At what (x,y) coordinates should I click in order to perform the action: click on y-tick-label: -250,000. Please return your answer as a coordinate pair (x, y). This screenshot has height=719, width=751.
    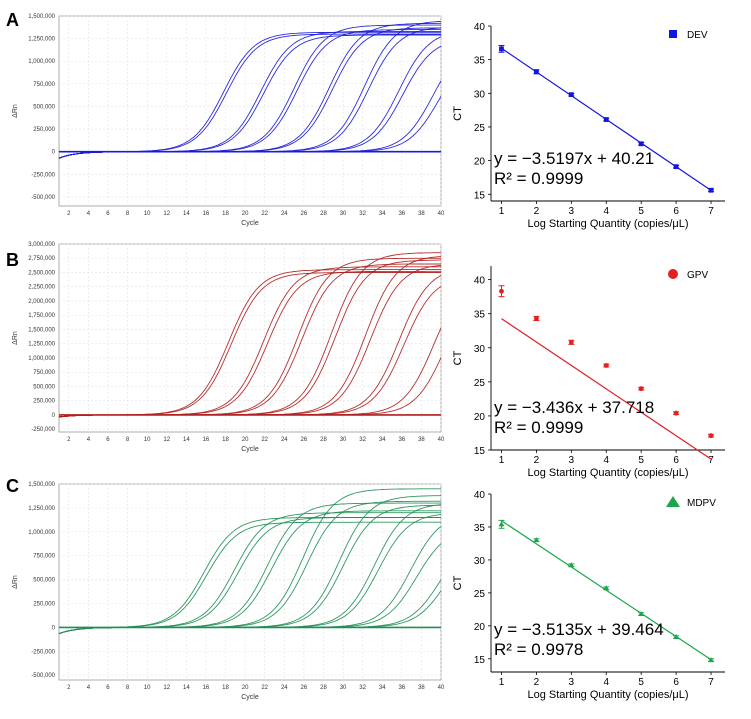
    Looking at the image, I should click on (43, 430).